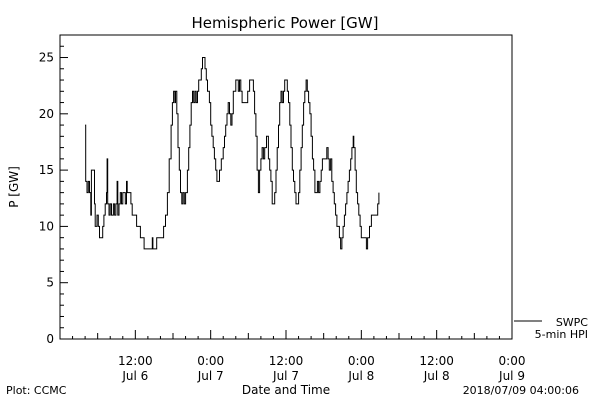 The height and width of the screenshot is (400, 600). I want to click on x-tick-date-label: Jul 6, so click(134, 376).